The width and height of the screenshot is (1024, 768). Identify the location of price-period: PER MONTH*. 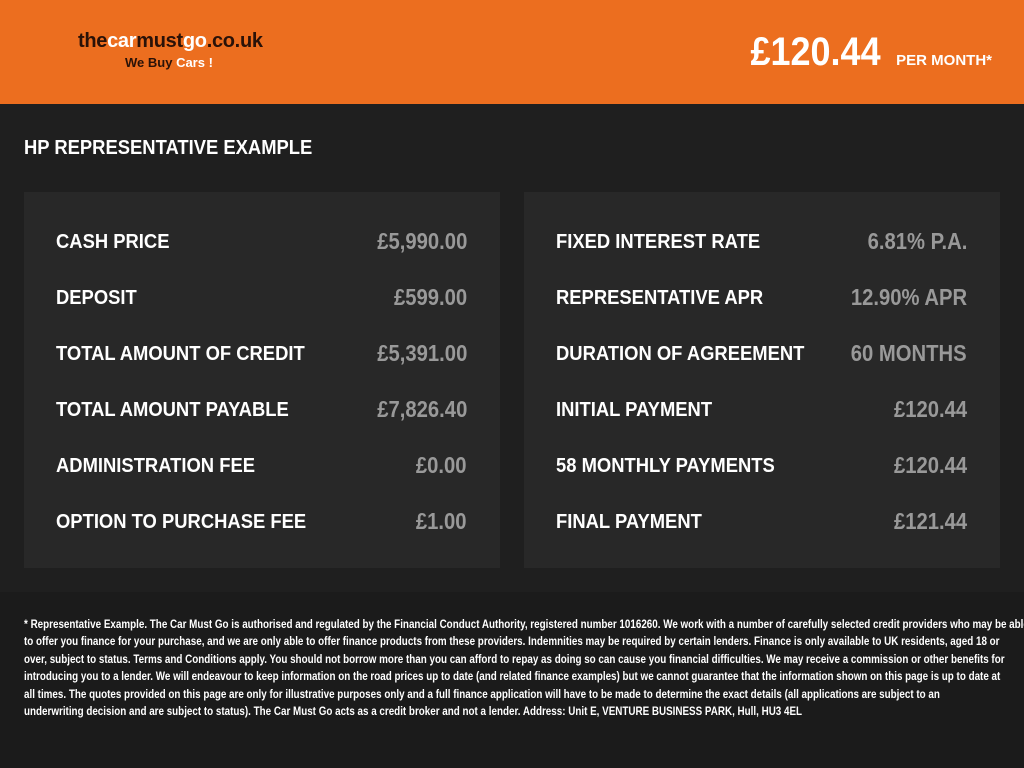
(944, 60).